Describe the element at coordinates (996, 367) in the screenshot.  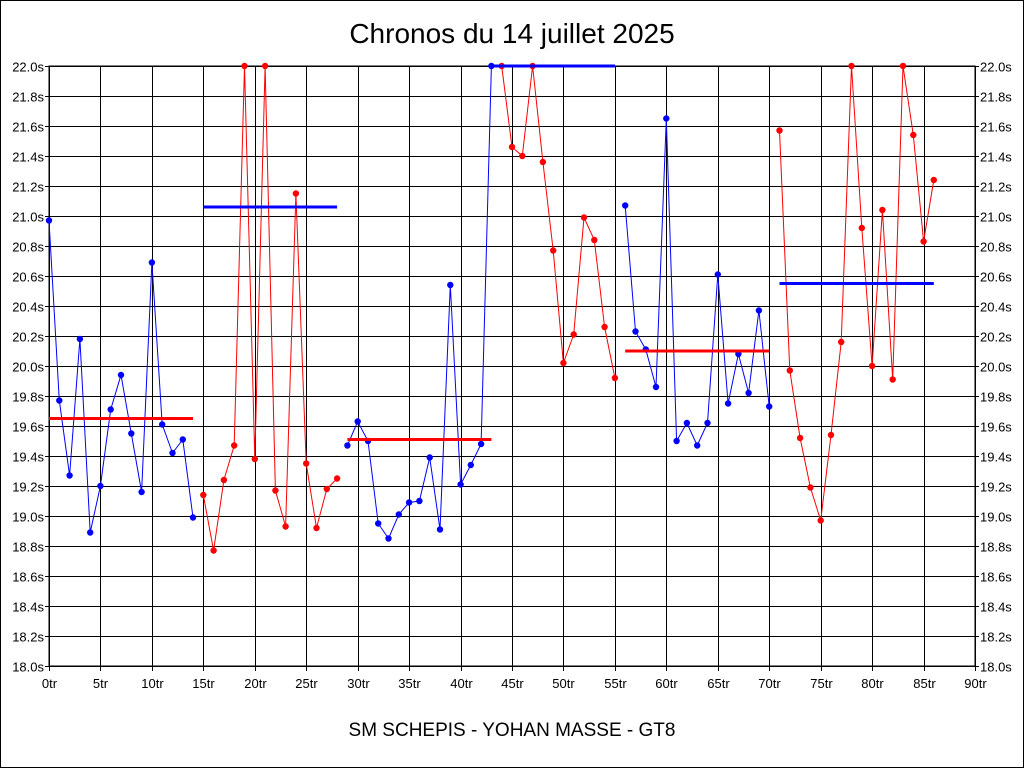
I see `y-tick-label-right: 20.0s` at that location.